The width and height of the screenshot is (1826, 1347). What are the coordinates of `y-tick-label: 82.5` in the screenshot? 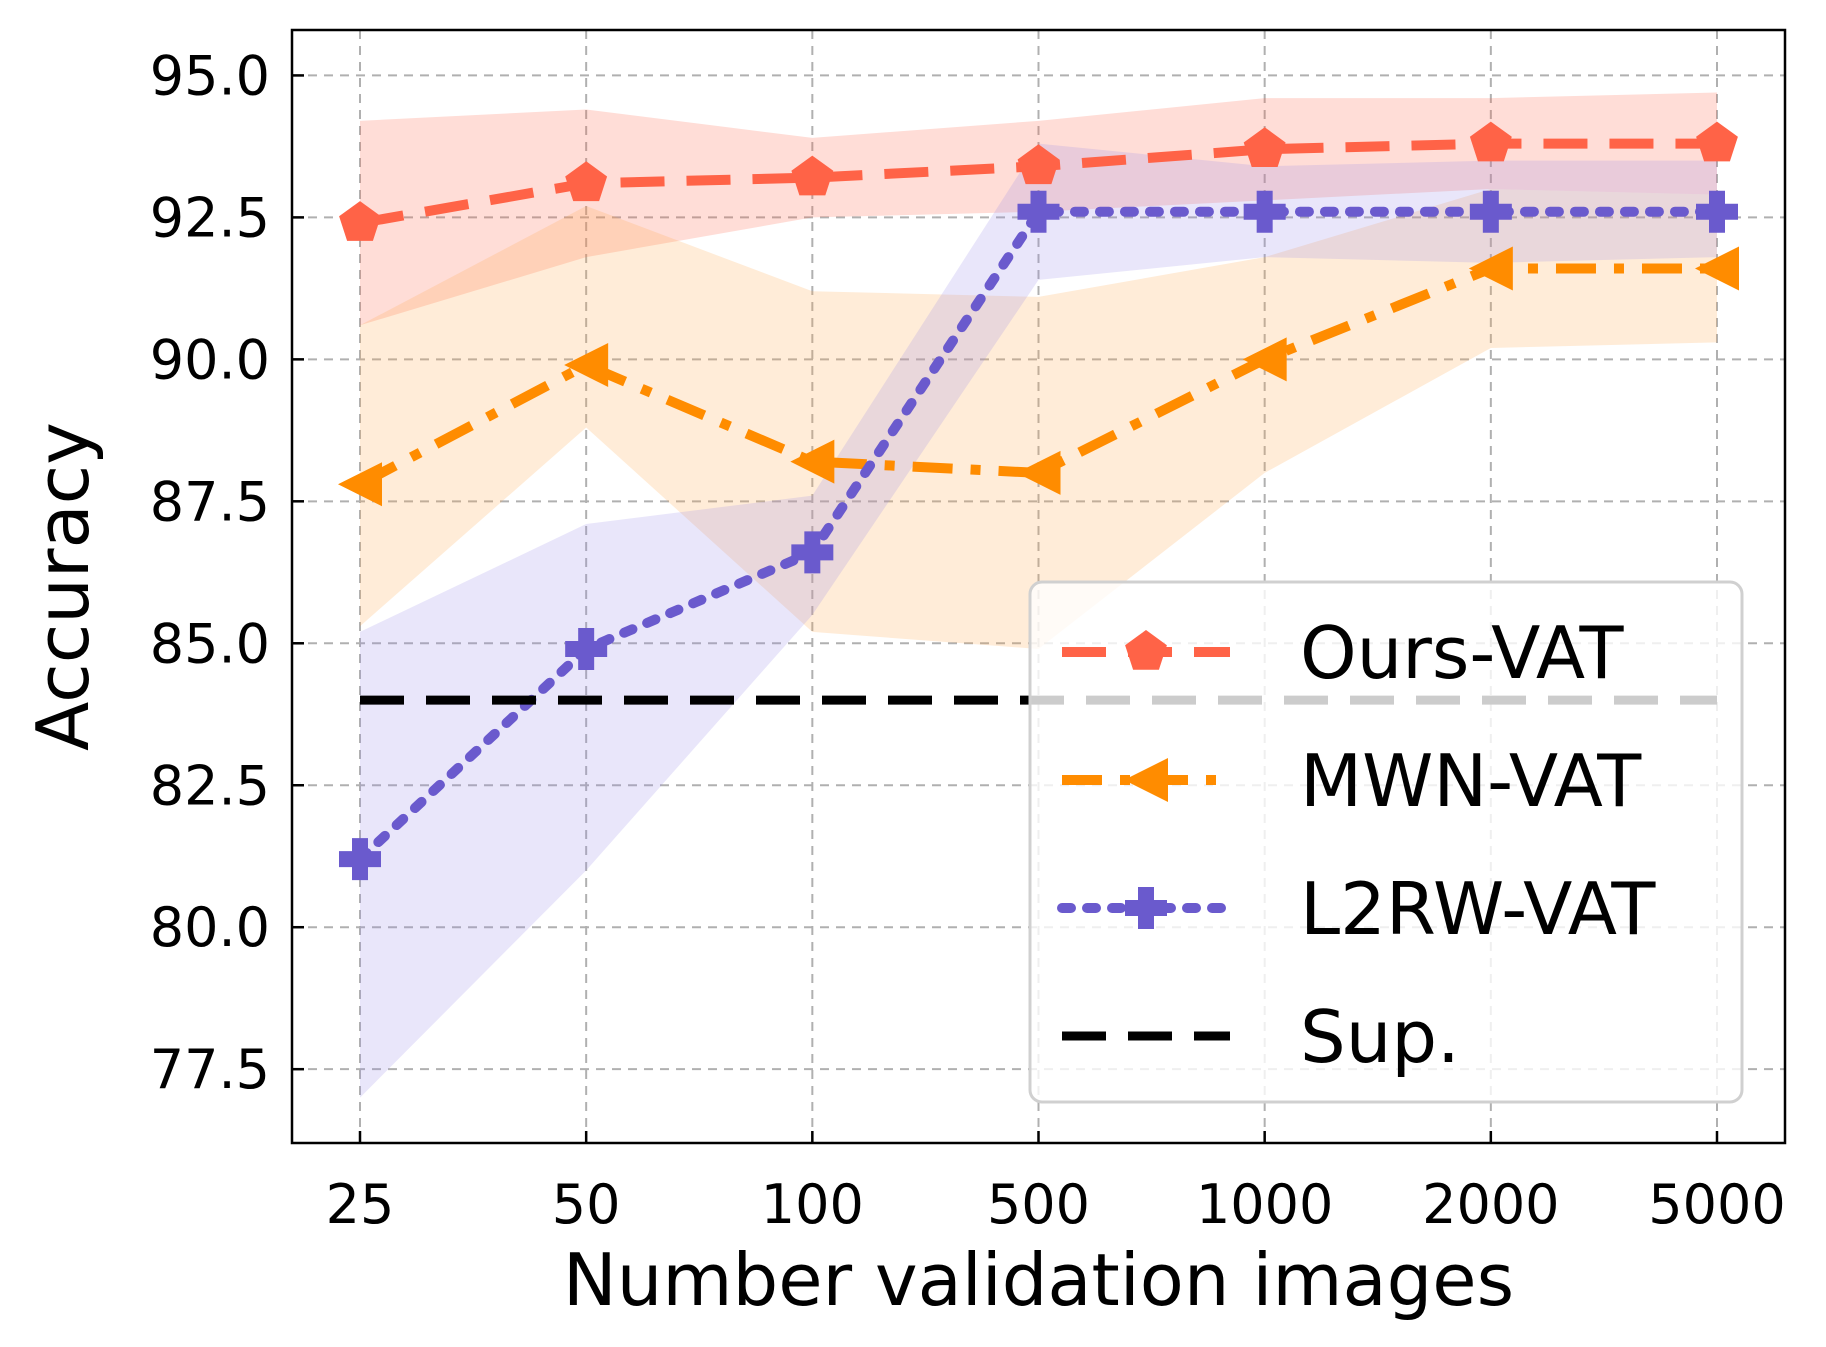 It's located at (210, 785).